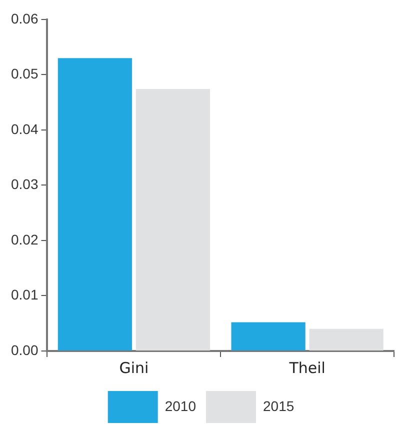  What do you see at coordinates (24, 294) in the screenshot?
I see `y-tick-label: 0.01` at bounding box center [24, 294].